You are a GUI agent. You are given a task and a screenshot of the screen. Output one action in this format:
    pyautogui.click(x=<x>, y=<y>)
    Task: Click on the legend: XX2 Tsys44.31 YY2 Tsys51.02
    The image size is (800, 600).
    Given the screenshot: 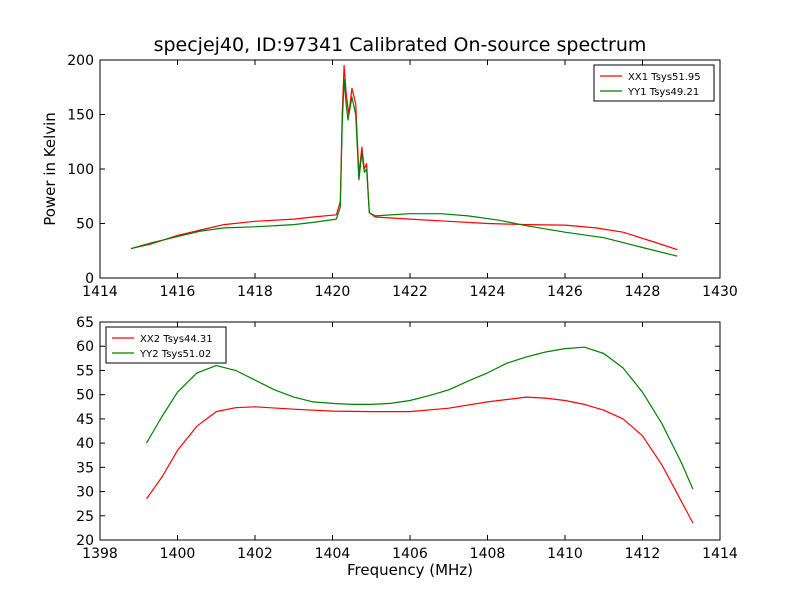 What is the action you would take?
    pyautogui.click(x=166, y=345)
    